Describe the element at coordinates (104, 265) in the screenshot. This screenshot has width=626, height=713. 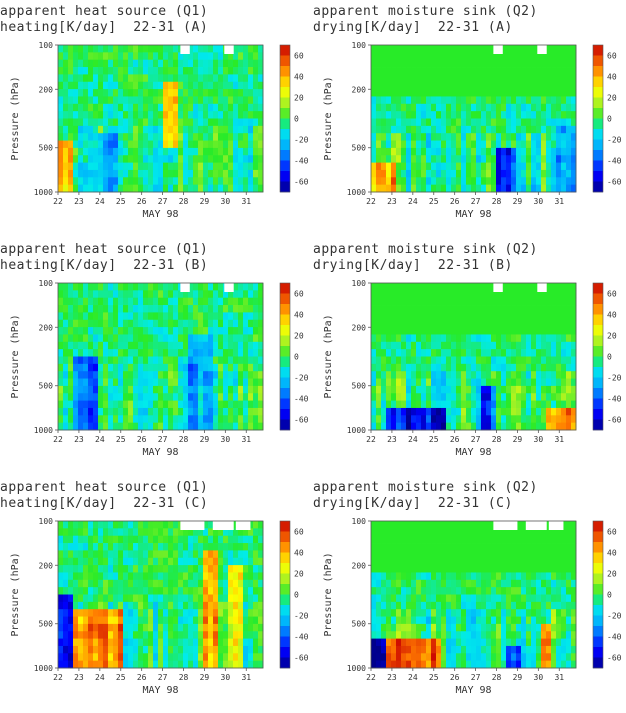
I see `chart-subtitle: heating[K/day] 22-31 (B)` at that location.